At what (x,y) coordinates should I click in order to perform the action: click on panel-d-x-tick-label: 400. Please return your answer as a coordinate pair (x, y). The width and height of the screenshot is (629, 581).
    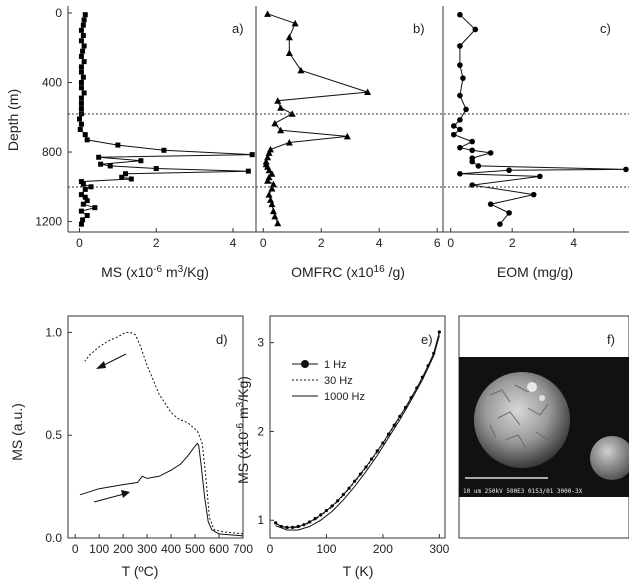
    Looking at the image, I should click on (171, 549).